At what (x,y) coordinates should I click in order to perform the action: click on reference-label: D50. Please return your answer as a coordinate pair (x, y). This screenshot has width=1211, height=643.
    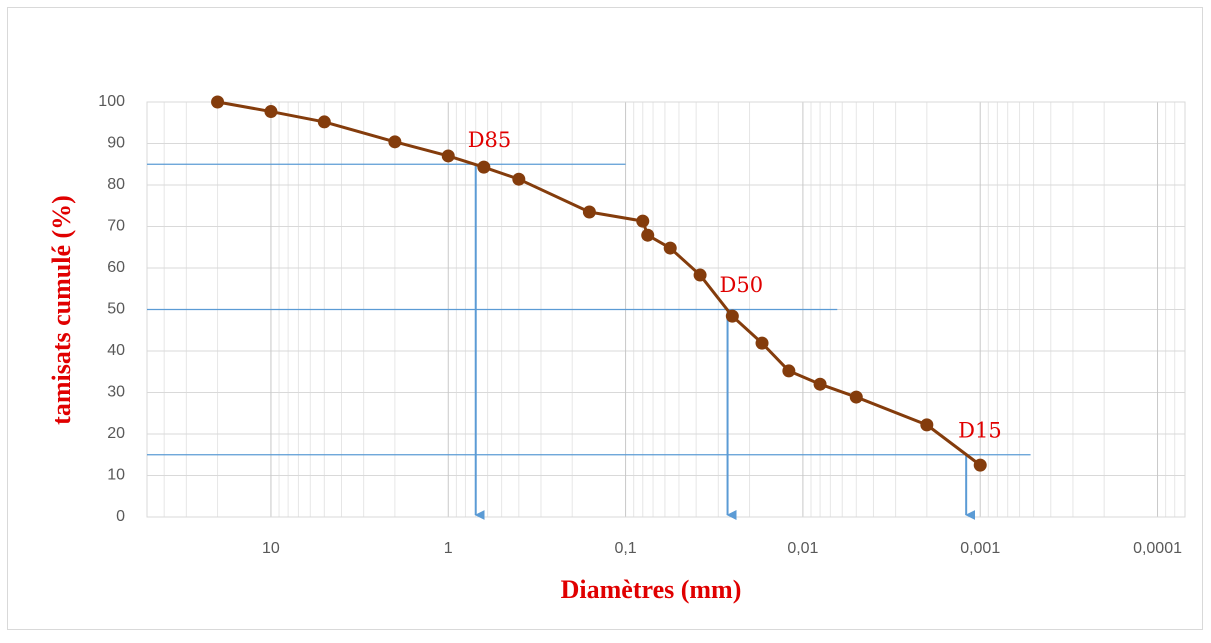
    Looking at the image, I should click on (742, 285).